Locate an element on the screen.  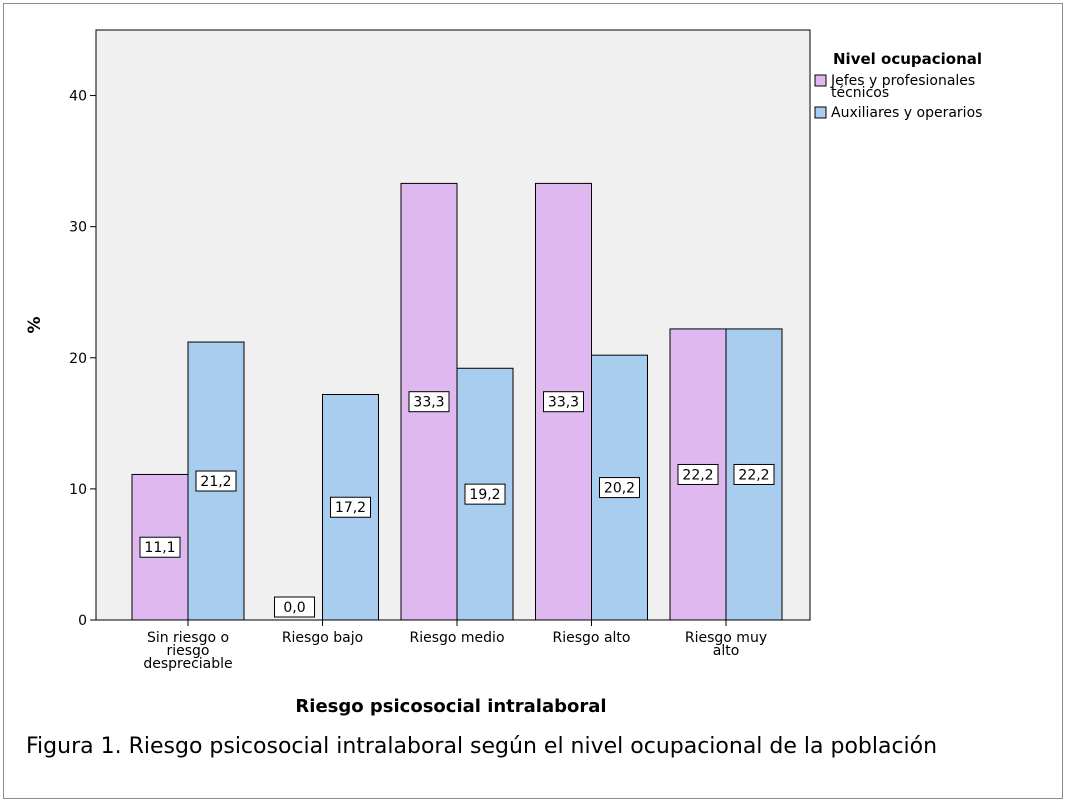
legend-label: Jefes y profesionales técnicos is located at coordinates (902, 87).